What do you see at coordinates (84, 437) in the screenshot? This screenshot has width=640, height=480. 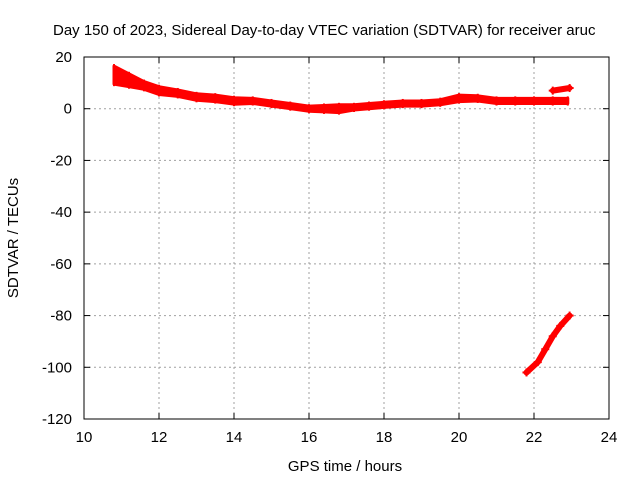 I see `x-tick-label: 10` at bounding box center [84, 437].